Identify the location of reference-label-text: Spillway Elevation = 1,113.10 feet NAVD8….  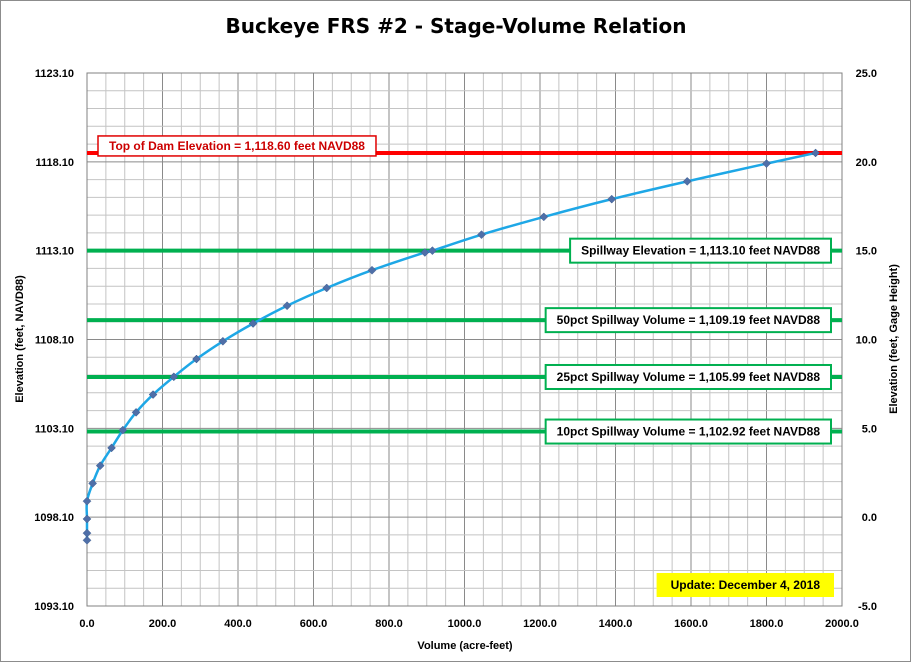
(700, 251).